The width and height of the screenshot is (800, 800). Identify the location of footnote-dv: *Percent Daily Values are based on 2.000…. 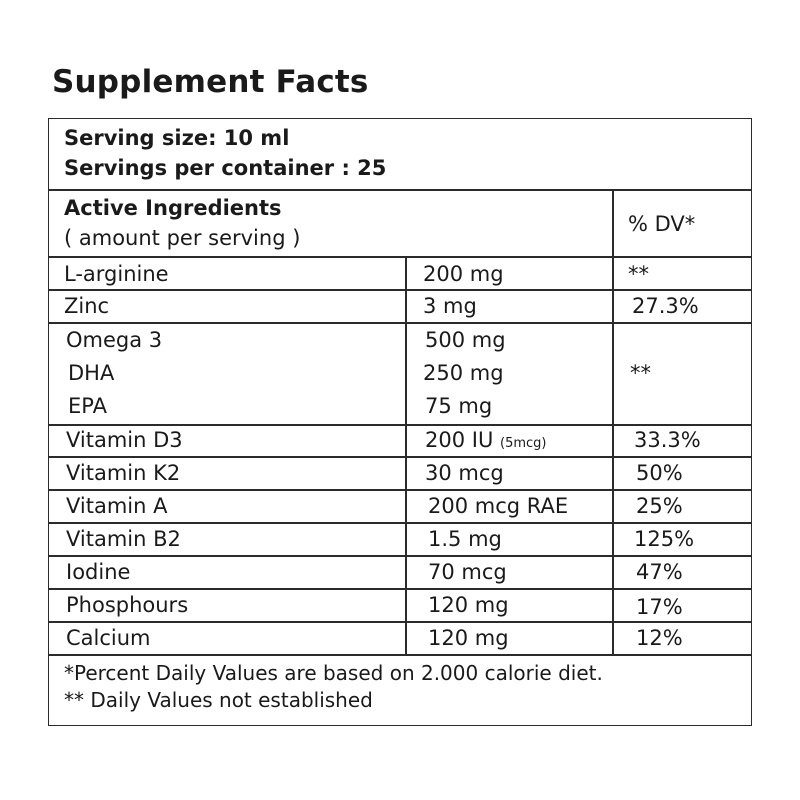
(333, 673).